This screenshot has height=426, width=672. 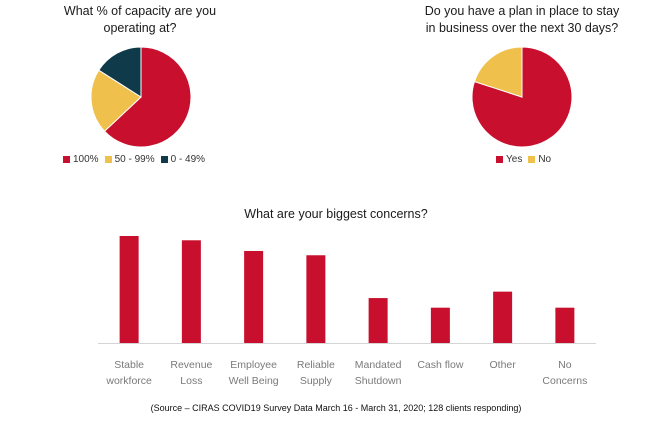 I want to click on bar-chart-title: What are your biggest concerns?, so click(x=336, y=214).